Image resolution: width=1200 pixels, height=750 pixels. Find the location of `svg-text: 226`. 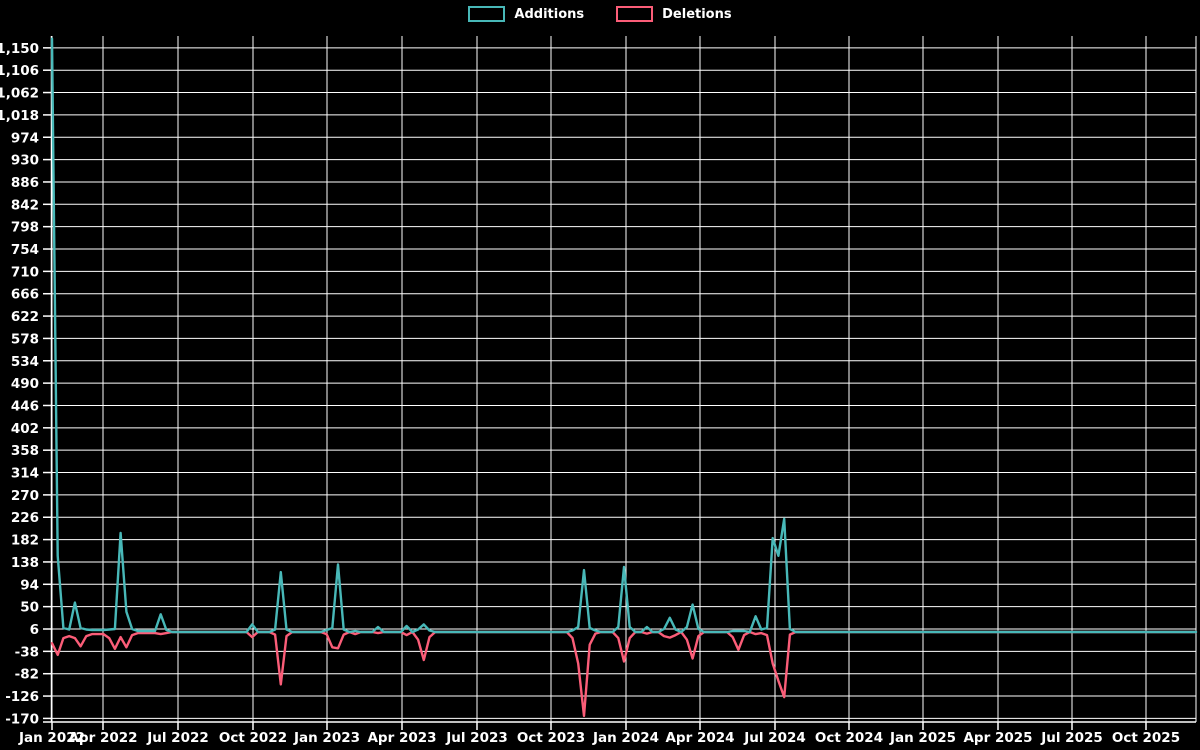

svg-text: 226 is located at coordinates (25, 518).